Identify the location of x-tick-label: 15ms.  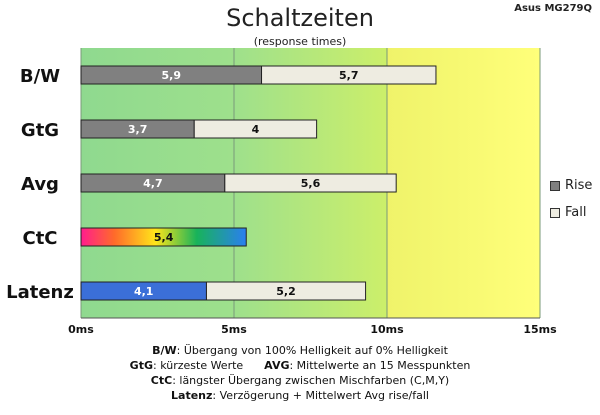
(540, 329).